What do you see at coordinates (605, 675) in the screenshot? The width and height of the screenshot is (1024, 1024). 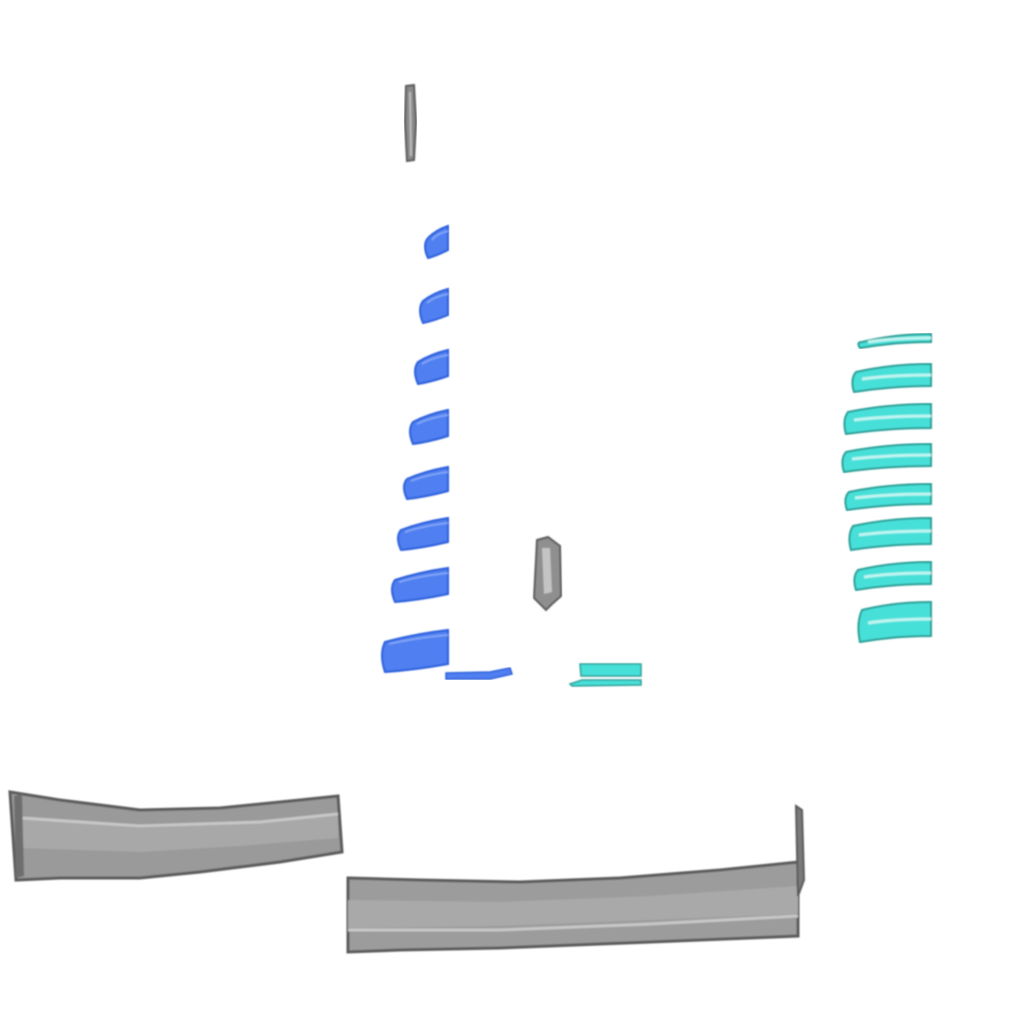 I see `teal-stroke-small` at bounding box center [605, 675].